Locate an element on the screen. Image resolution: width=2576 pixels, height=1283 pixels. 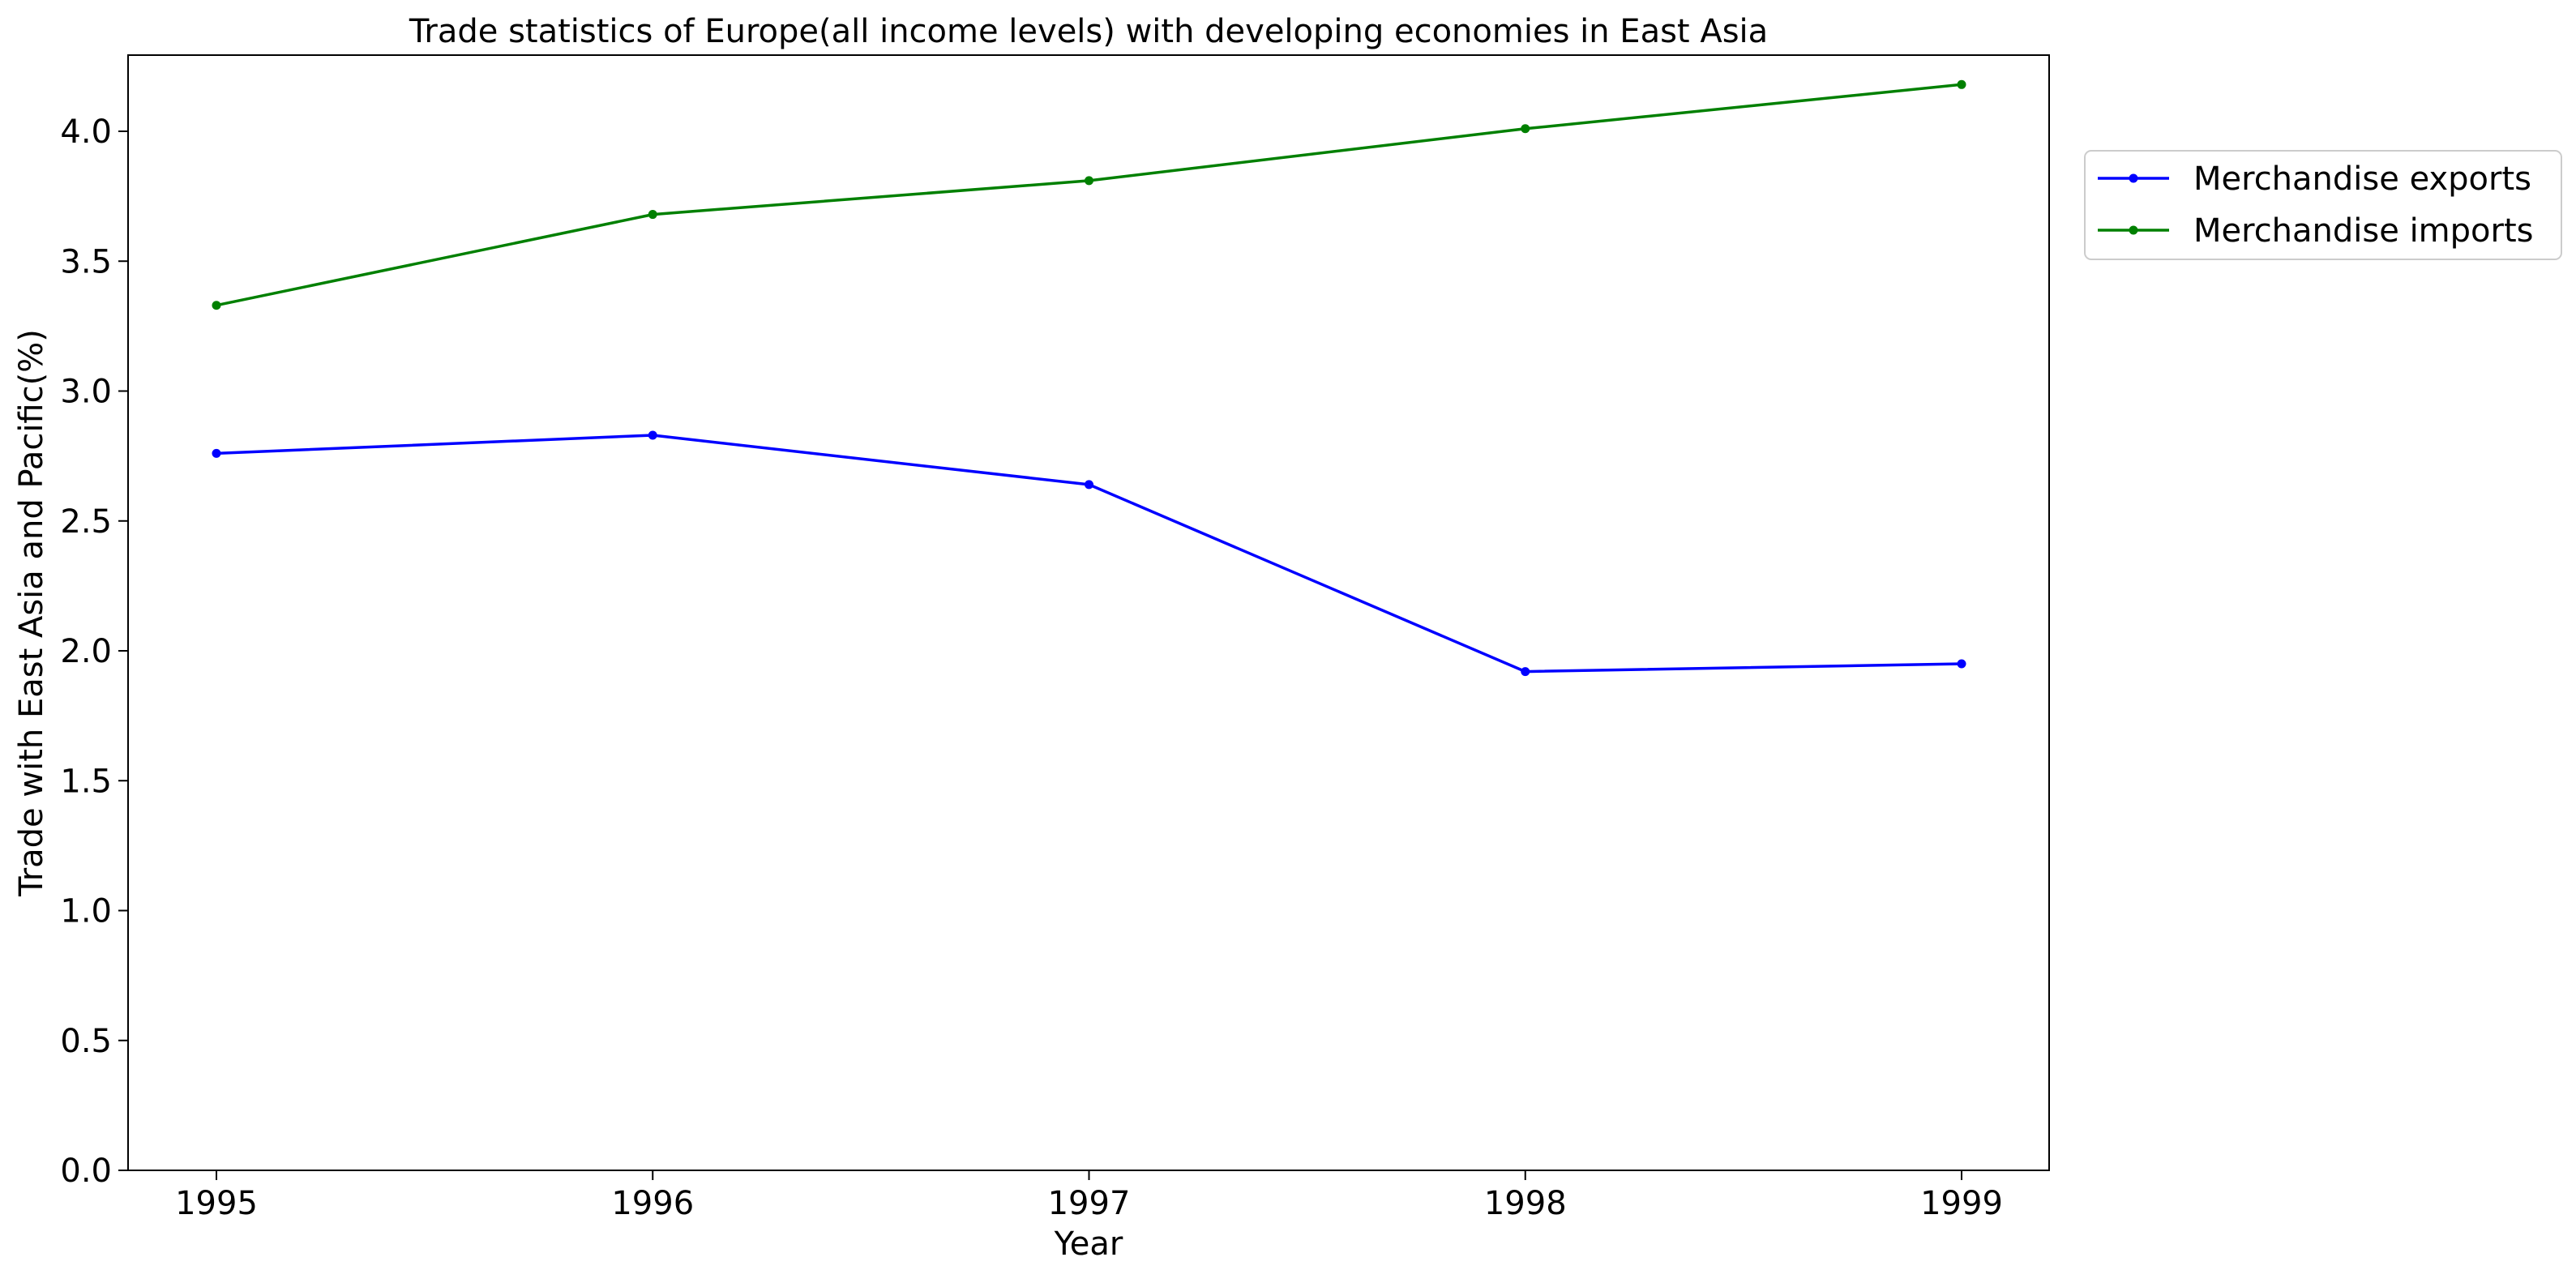
x-tick-label: 1997 is located at coordinates (1089, 1203).